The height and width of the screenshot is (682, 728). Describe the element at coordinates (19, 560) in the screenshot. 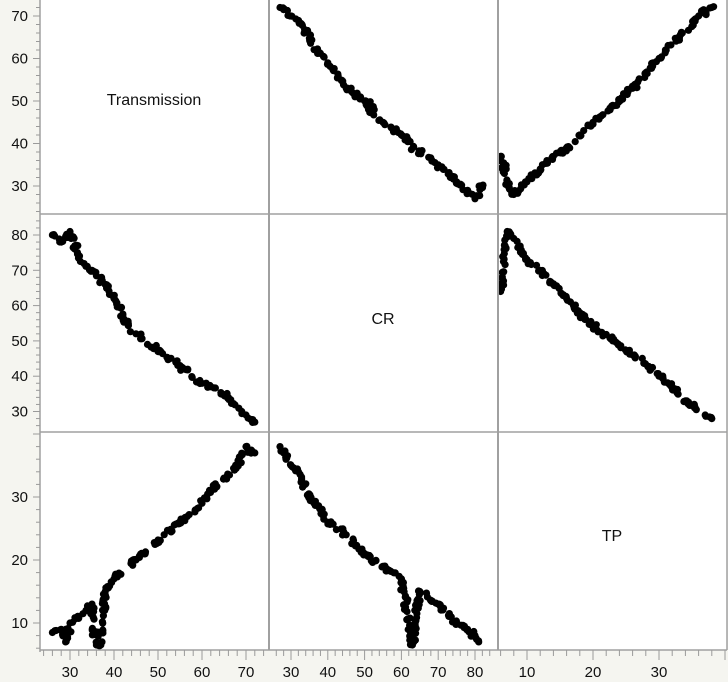

I see `y-tick-label: 20` at that location.